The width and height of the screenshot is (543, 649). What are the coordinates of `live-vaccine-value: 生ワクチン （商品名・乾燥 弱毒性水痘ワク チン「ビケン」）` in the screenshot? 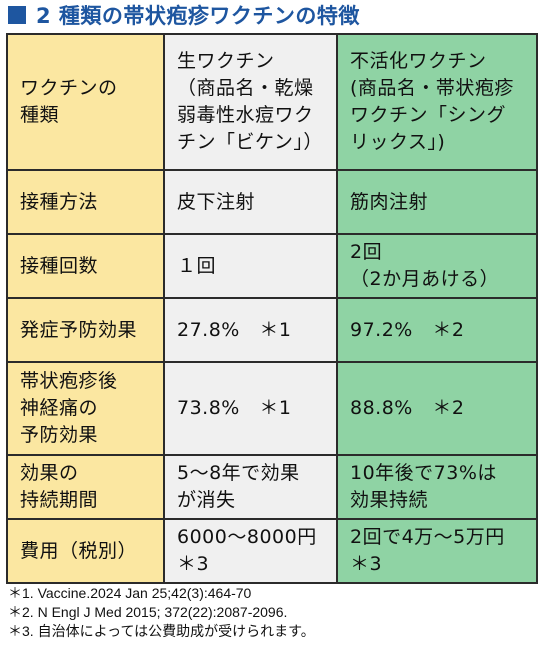 It's located at (250, 101).